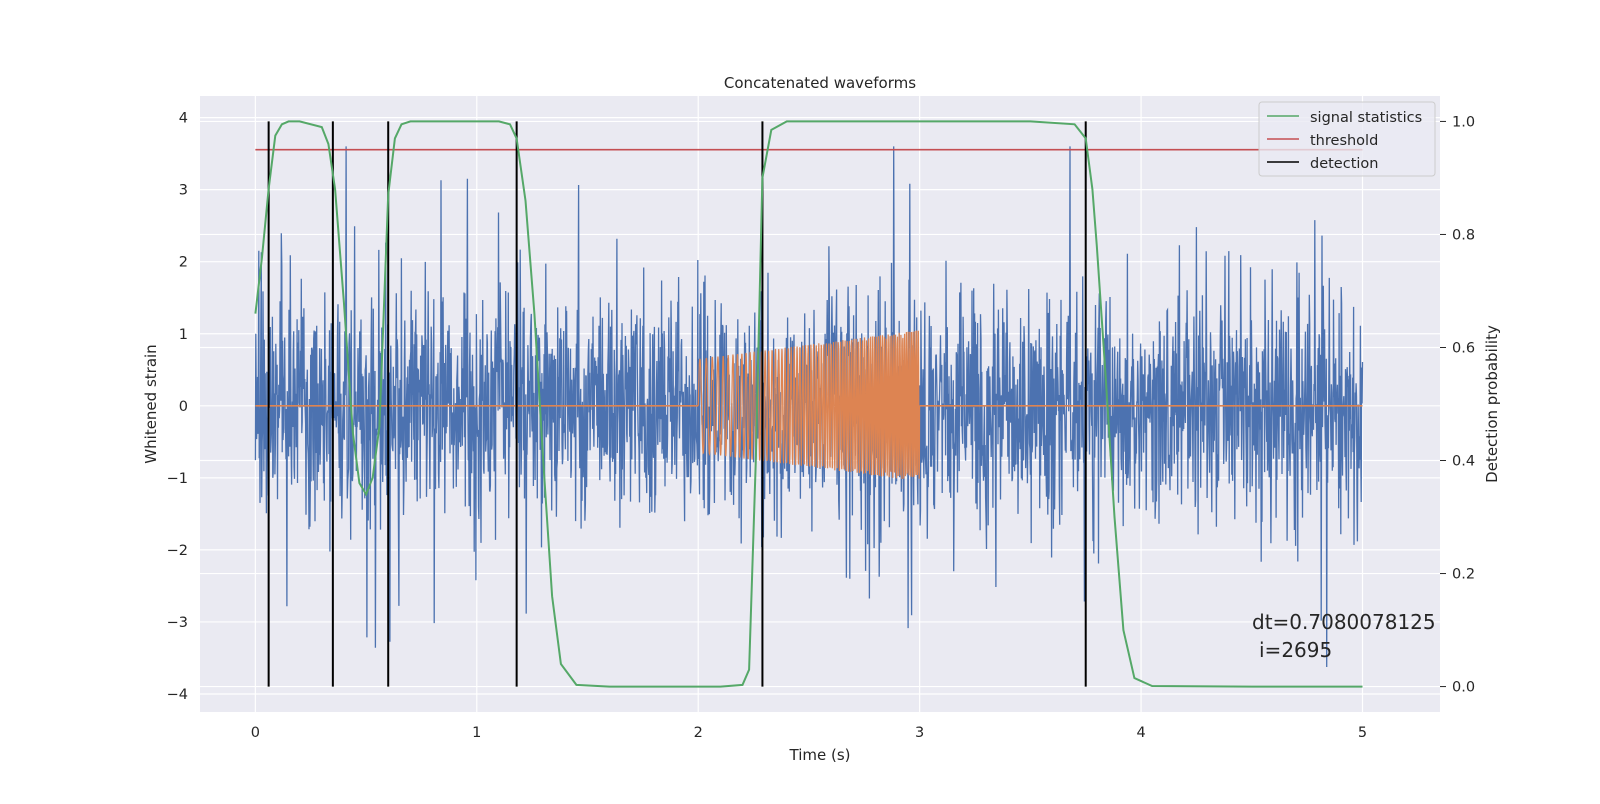 This screenshot has width=1600, height=804. Describe the element at coordinates (183, 407) in the screenshot. I see `y-tick-label: 0` at that location.